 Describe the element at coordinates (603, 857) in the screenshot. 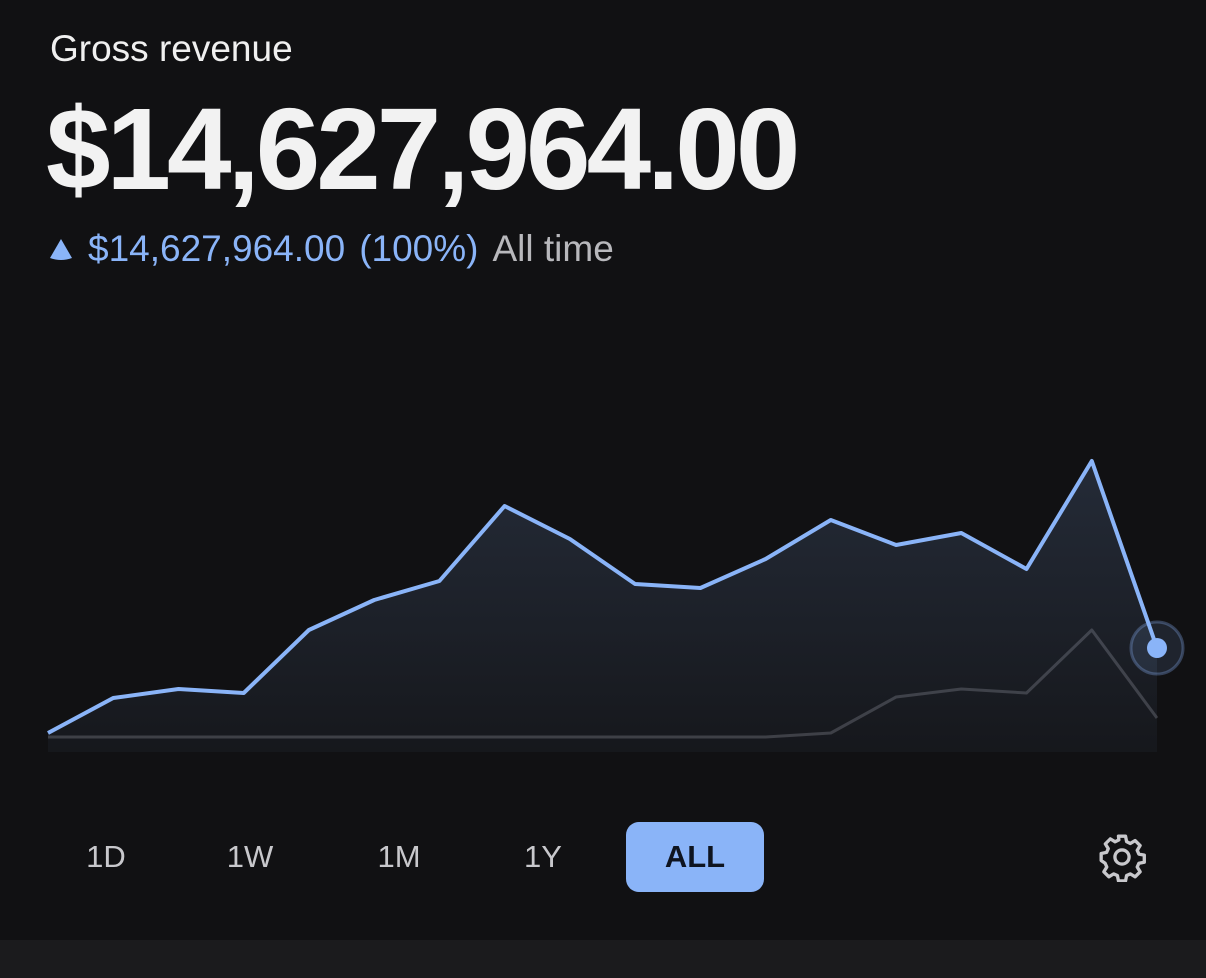

I see `range-buttons: 1D 1W 1M 1Y ALL` at that location.